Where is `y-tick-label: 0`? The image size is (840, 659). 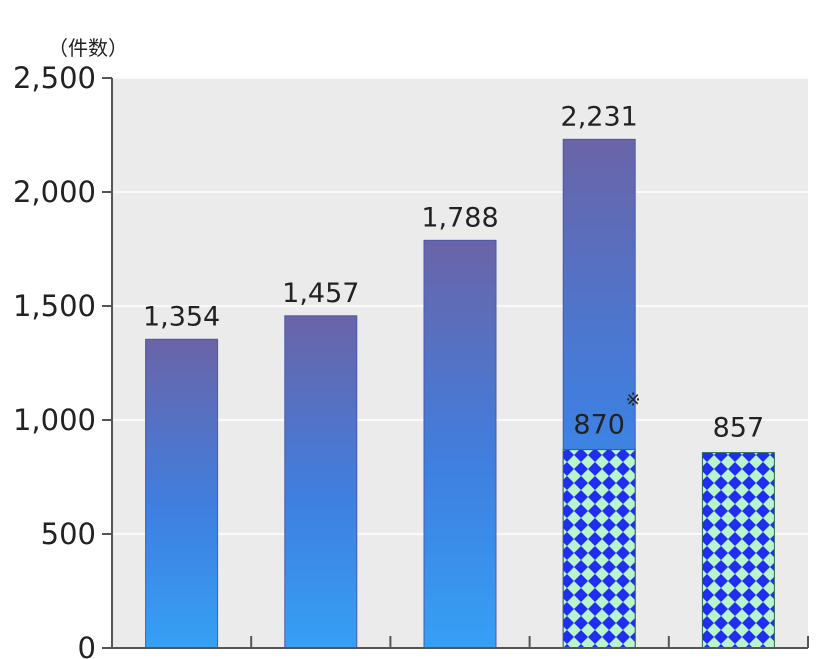 y-tick-label: 0 is located at coordinates (87, 645).